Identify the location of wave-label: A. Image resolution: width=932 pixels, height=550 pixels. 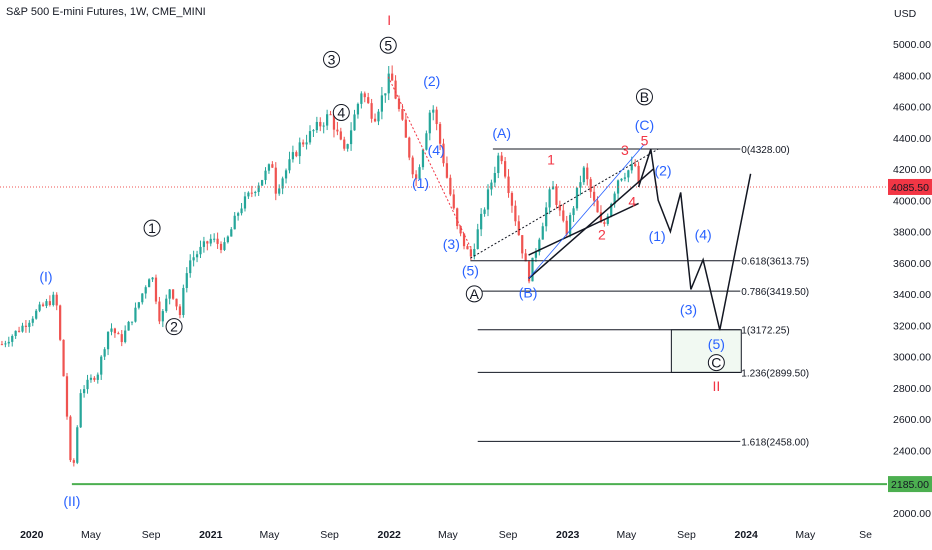
(475, 294).